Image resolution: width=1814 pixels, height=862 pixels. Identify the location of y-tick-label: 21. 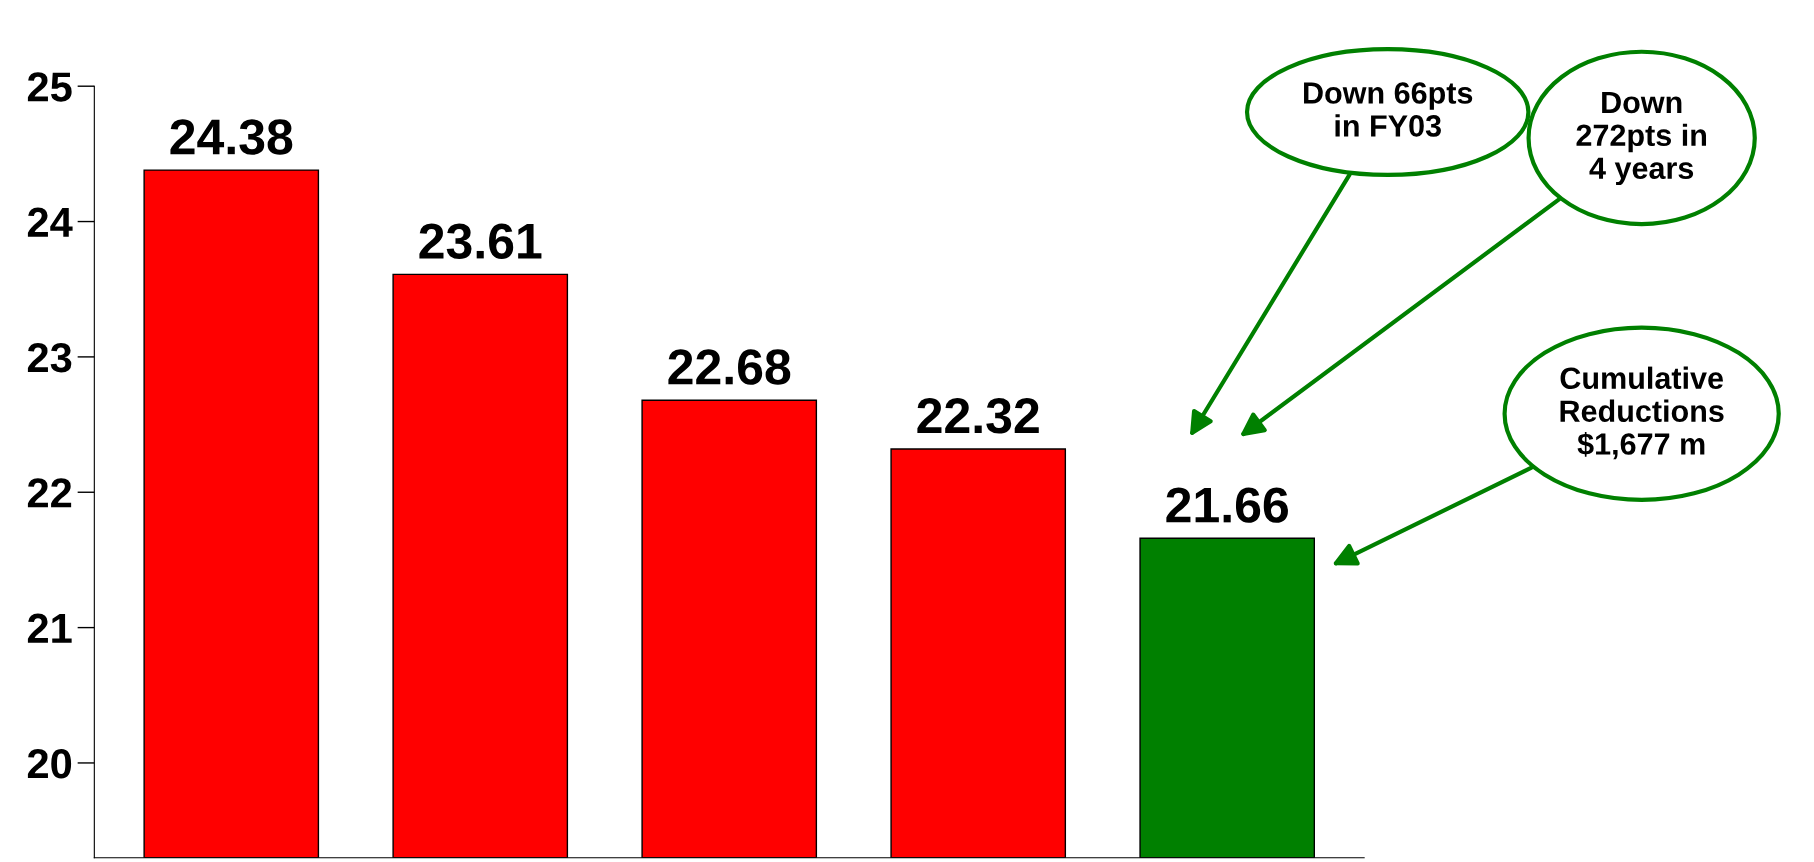
(49, 628).